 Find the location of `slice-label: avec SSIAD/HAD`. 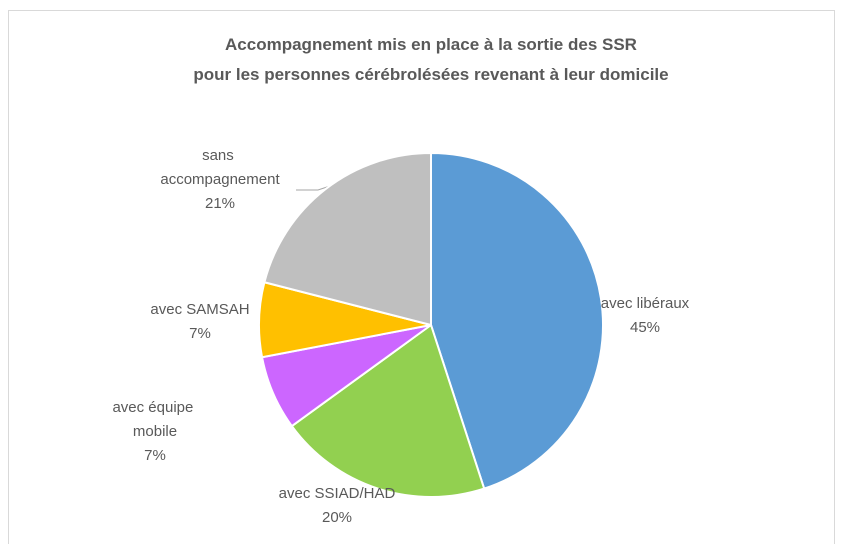

slice-label: avec SSIAD/HAD is located at coordinates (337, 493).